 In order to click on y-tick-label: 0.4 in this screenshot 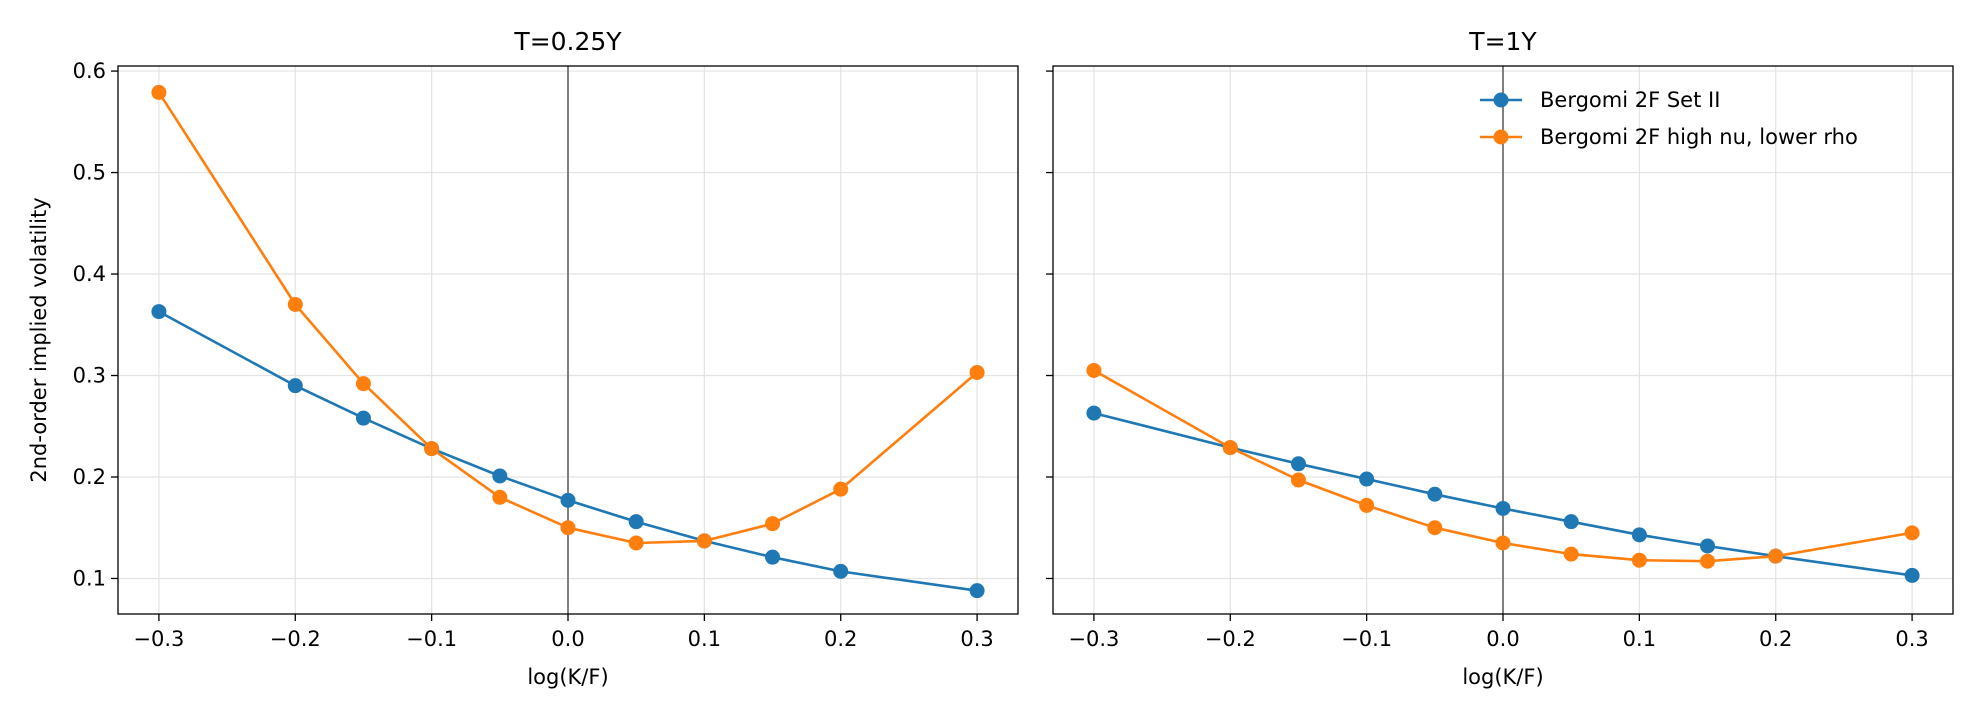, I will do `click(89, 274)`.